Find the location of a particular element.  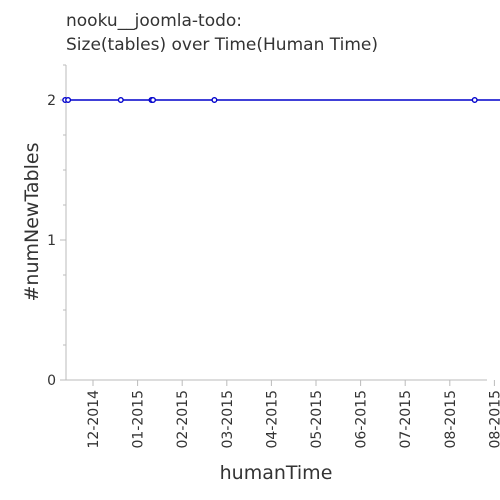

x-tick-label: 12-2014 is located at coordinates (94, 419).